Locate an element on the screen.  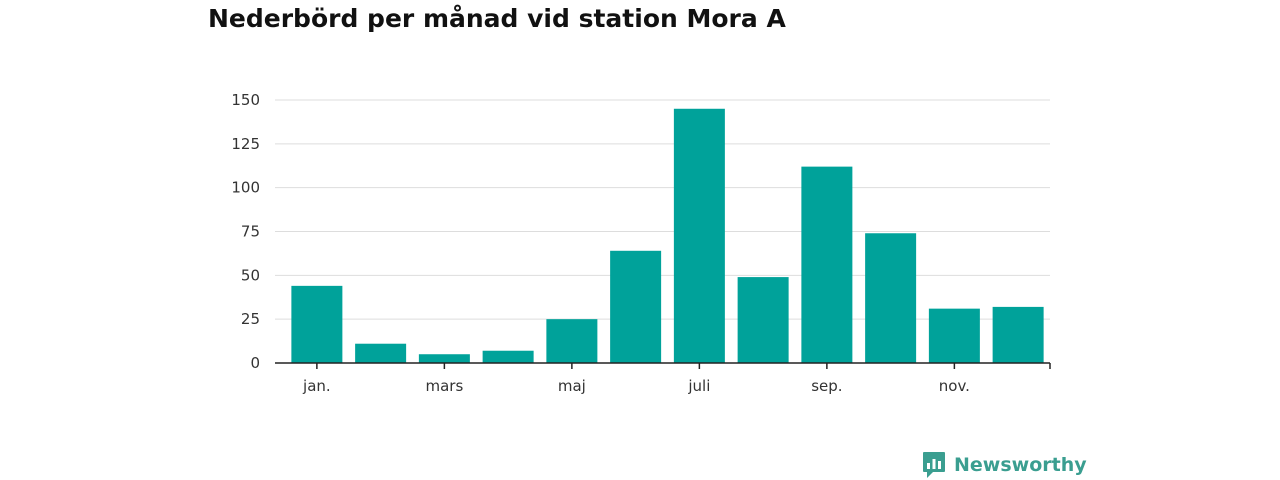
bar-jan is located at coordinates (317, 324).